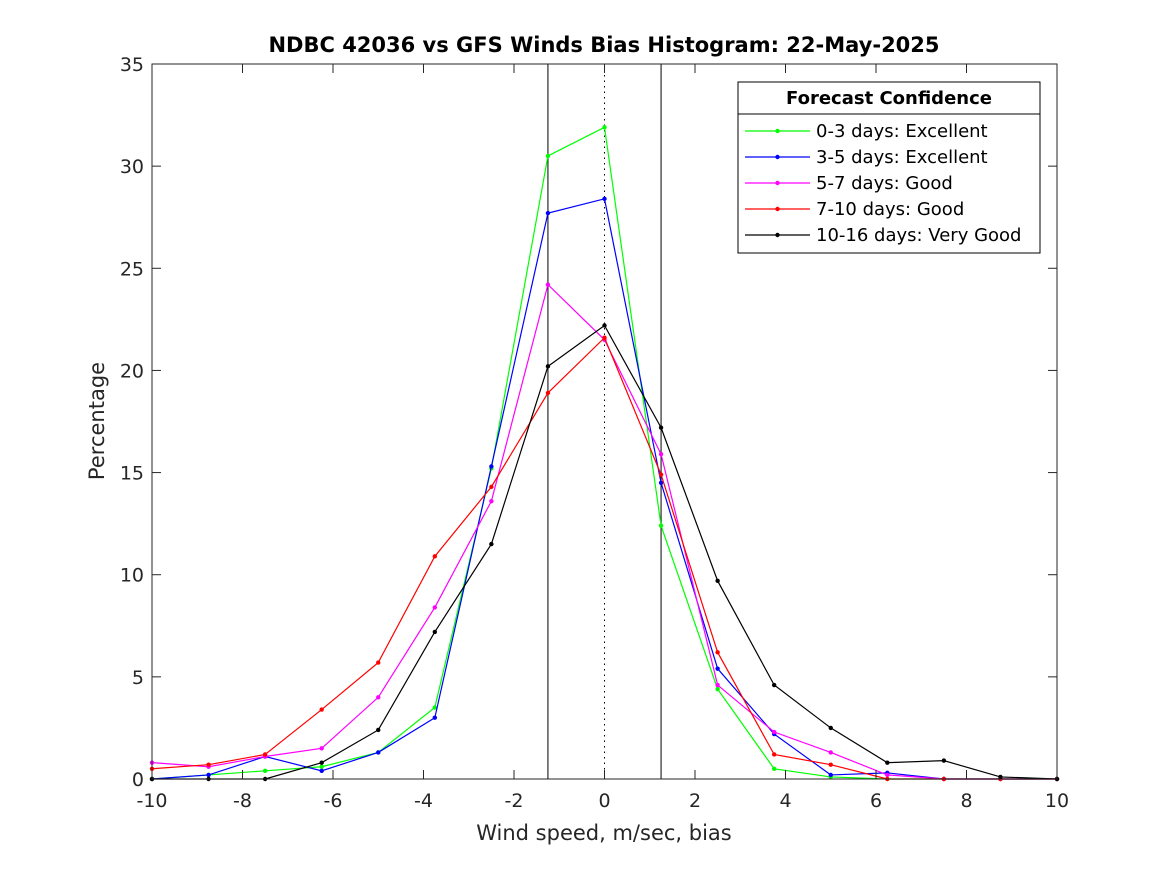 Image resolution: width=1167 pixels, height=879 pixels. Describe the element at coordinates (902, 157) in the screenshot. I see `legend-label: 3-5 days: Excellent` at that location.